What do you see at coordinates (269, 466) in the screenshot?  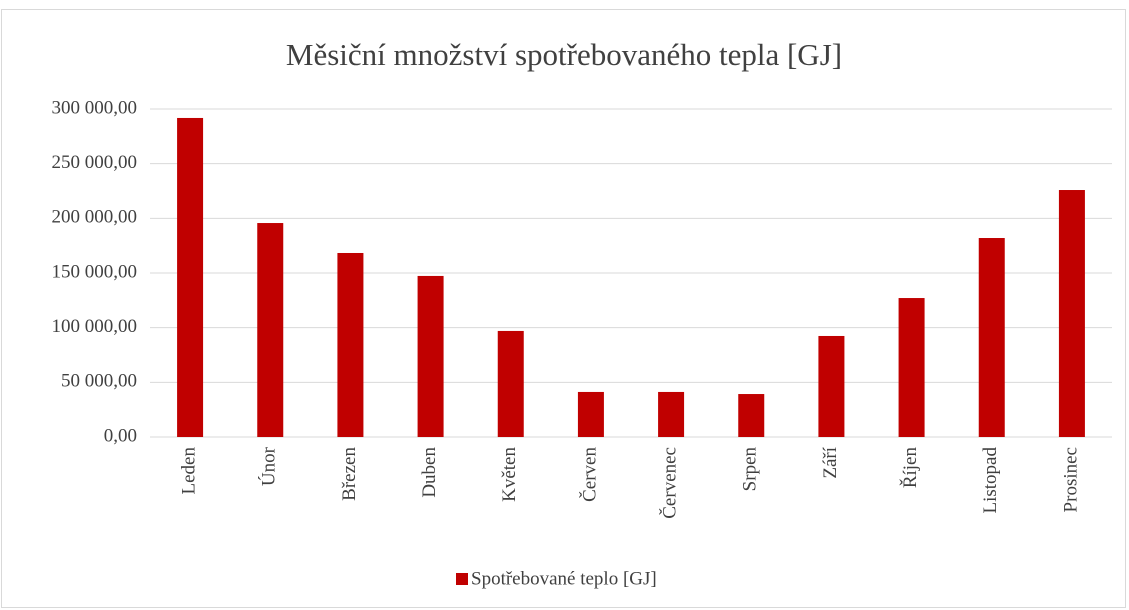 I see `x-tick-label: Únor` at bounding box center [269, 466].